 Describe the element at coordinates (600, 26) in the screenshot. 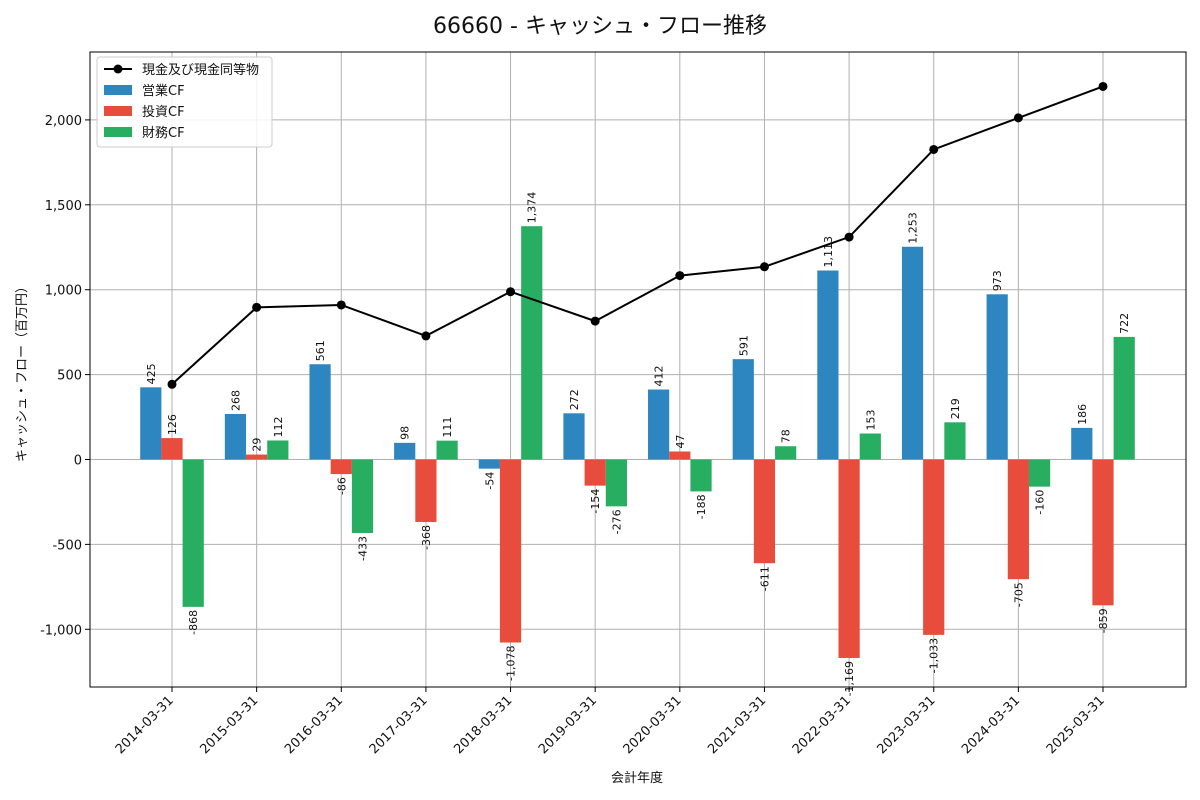

I see `chart-title: 66660 - キャッシュ・フロー推移` at that location.